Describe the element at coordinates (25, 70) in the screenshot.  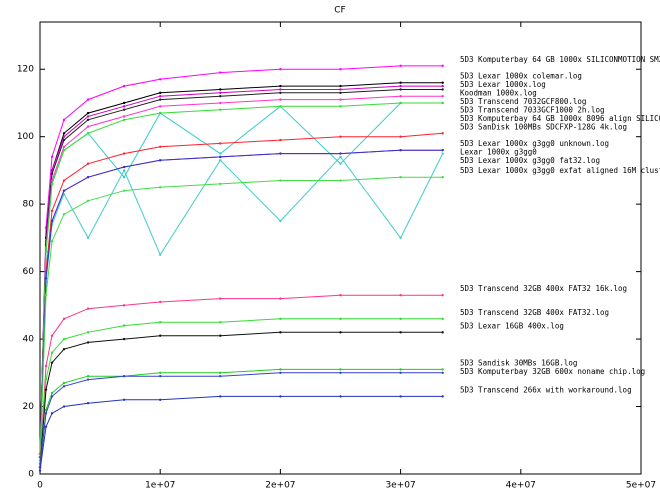
I see `y-tick-label: 120` at that location.